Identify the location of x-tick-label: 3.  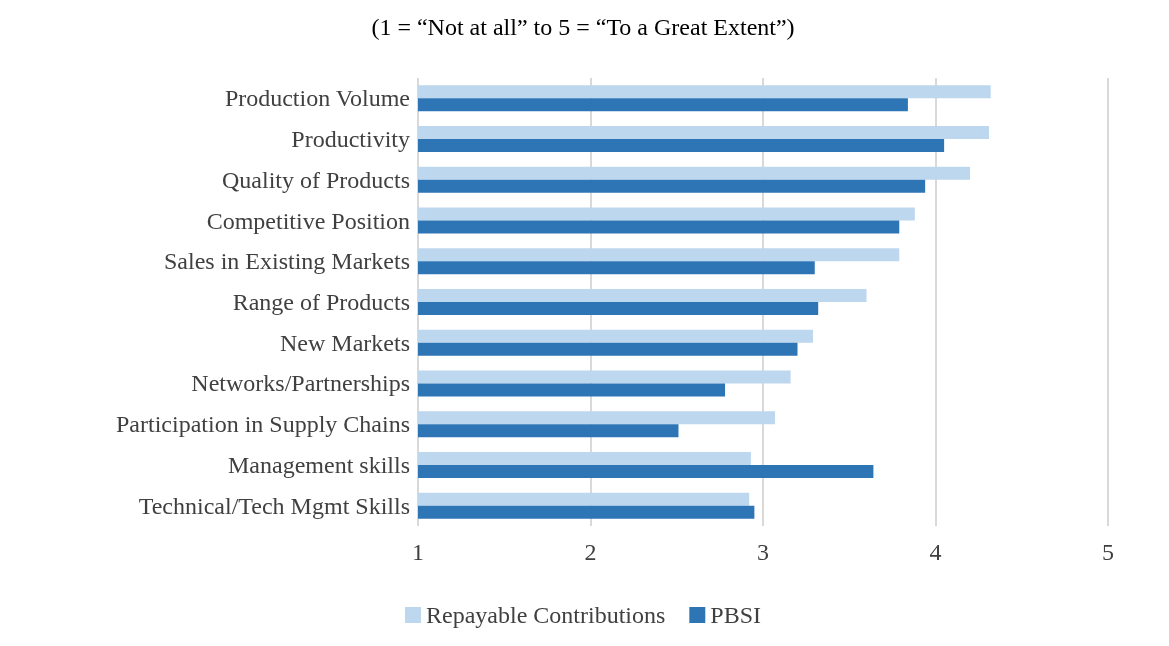
(763, 552).